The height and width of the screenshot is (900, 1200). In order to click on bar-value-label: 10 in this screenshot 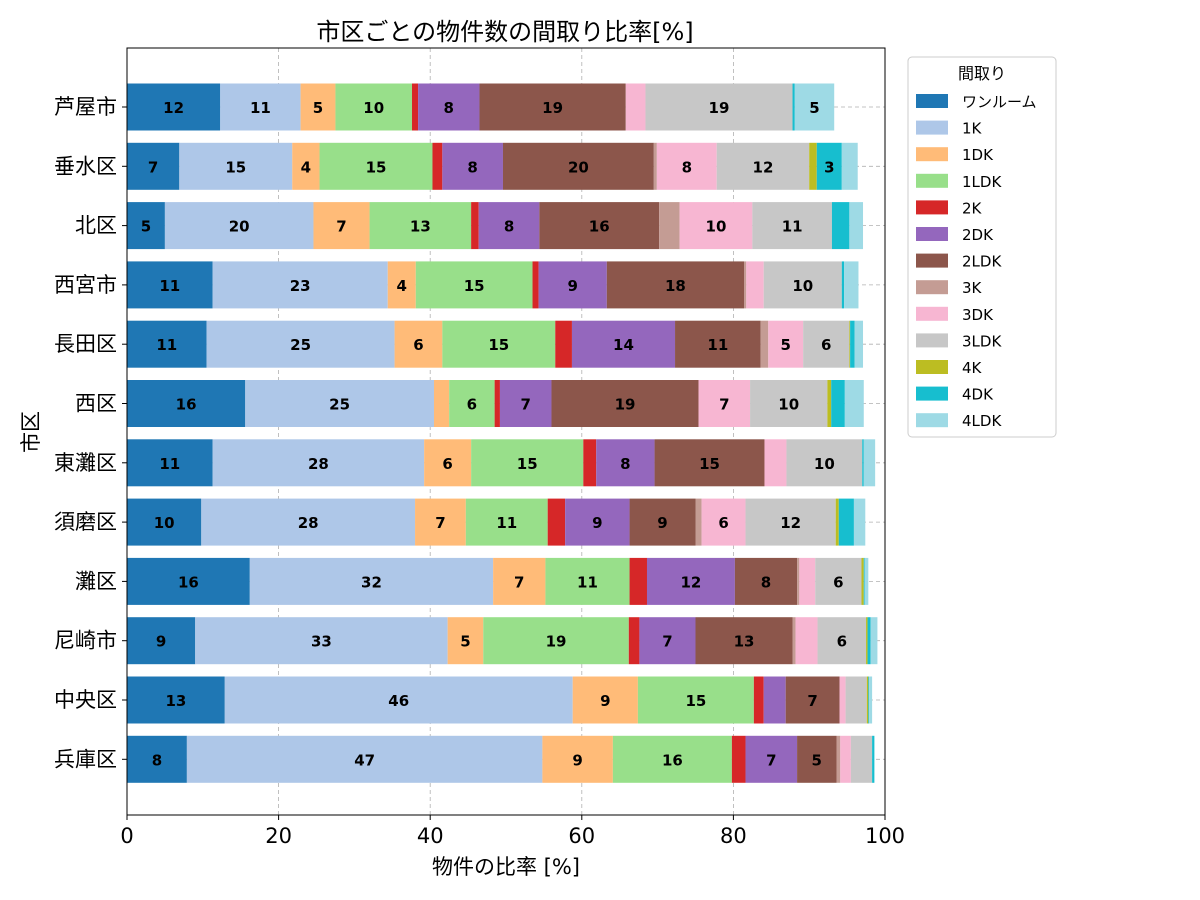, I will do `click(716, 227)`.